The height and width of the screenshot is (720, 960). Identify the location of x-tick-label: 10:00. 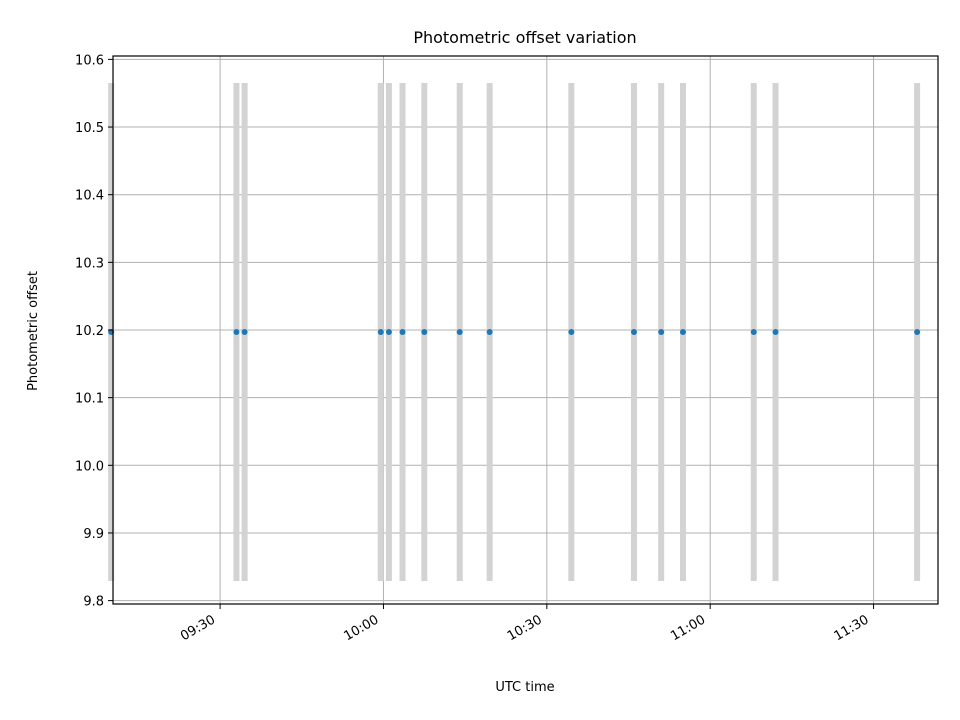
(362, 628).